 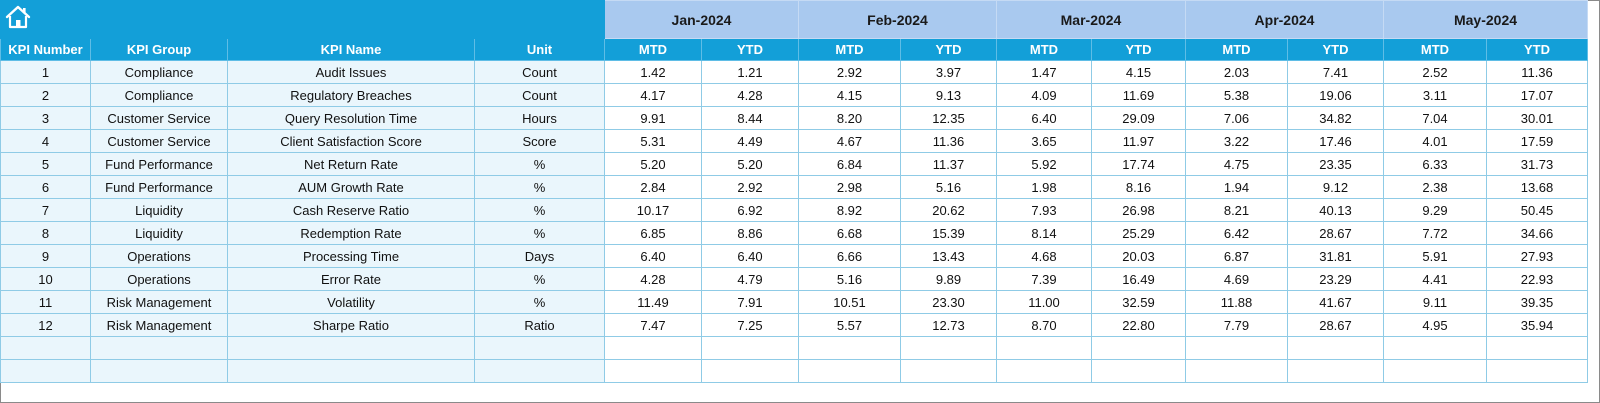 I want to click on value-cell: 4.79, so click(x=750, y=279).